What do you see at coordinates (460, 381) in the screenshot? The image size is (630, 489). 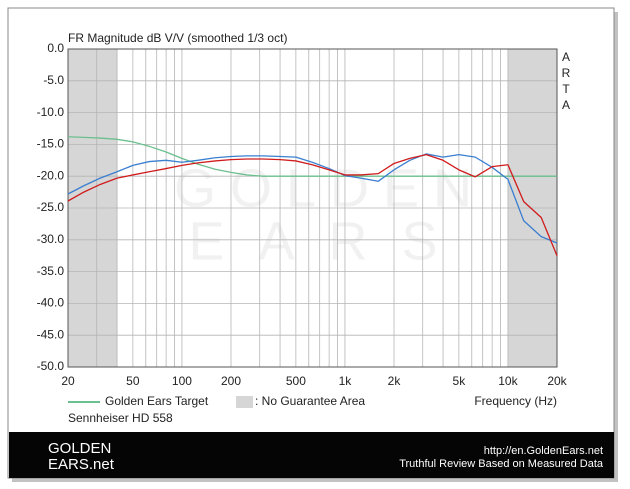 I see `x-tick-label: 5k` at bounding box center [460, 381].